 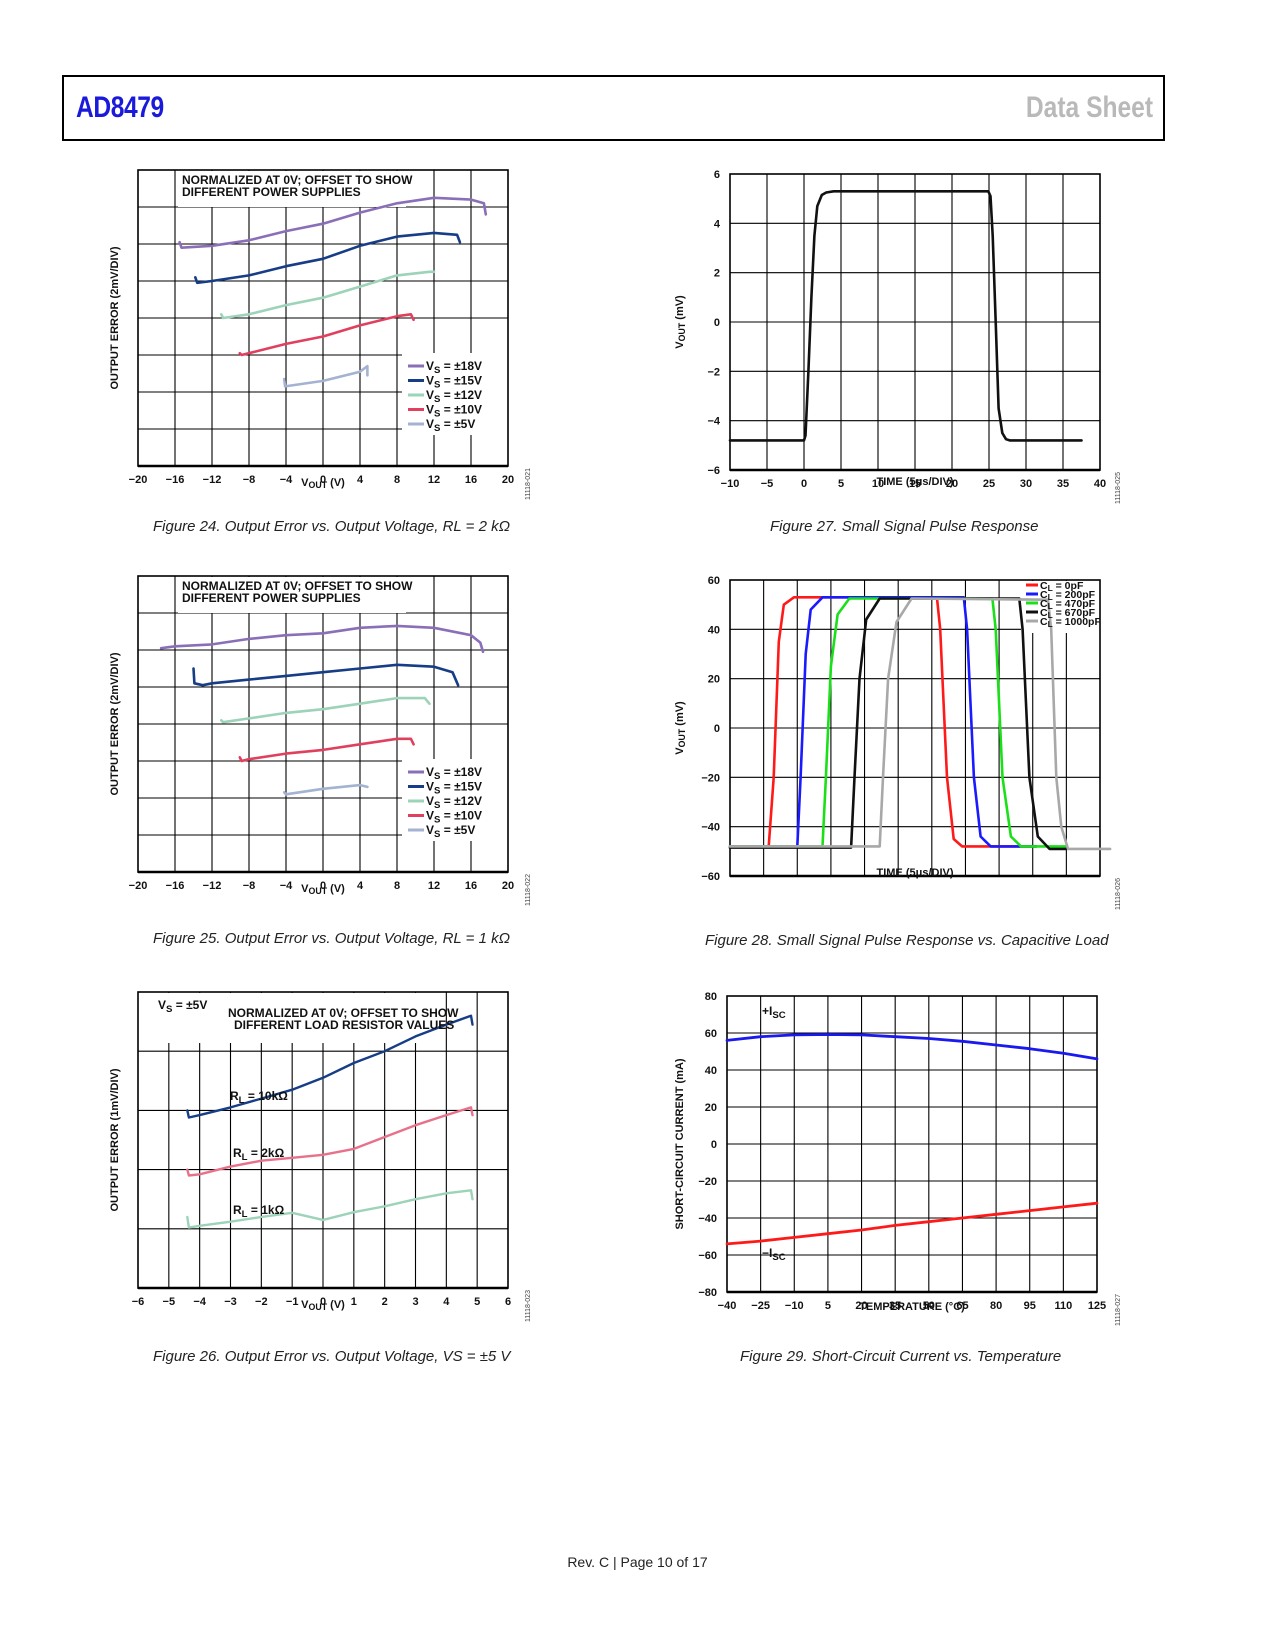 What do you see at coordinates (1068, 613) in the screenshot?
I see `legend-label: CL = 670pF` at bounding box center [1068, 613].